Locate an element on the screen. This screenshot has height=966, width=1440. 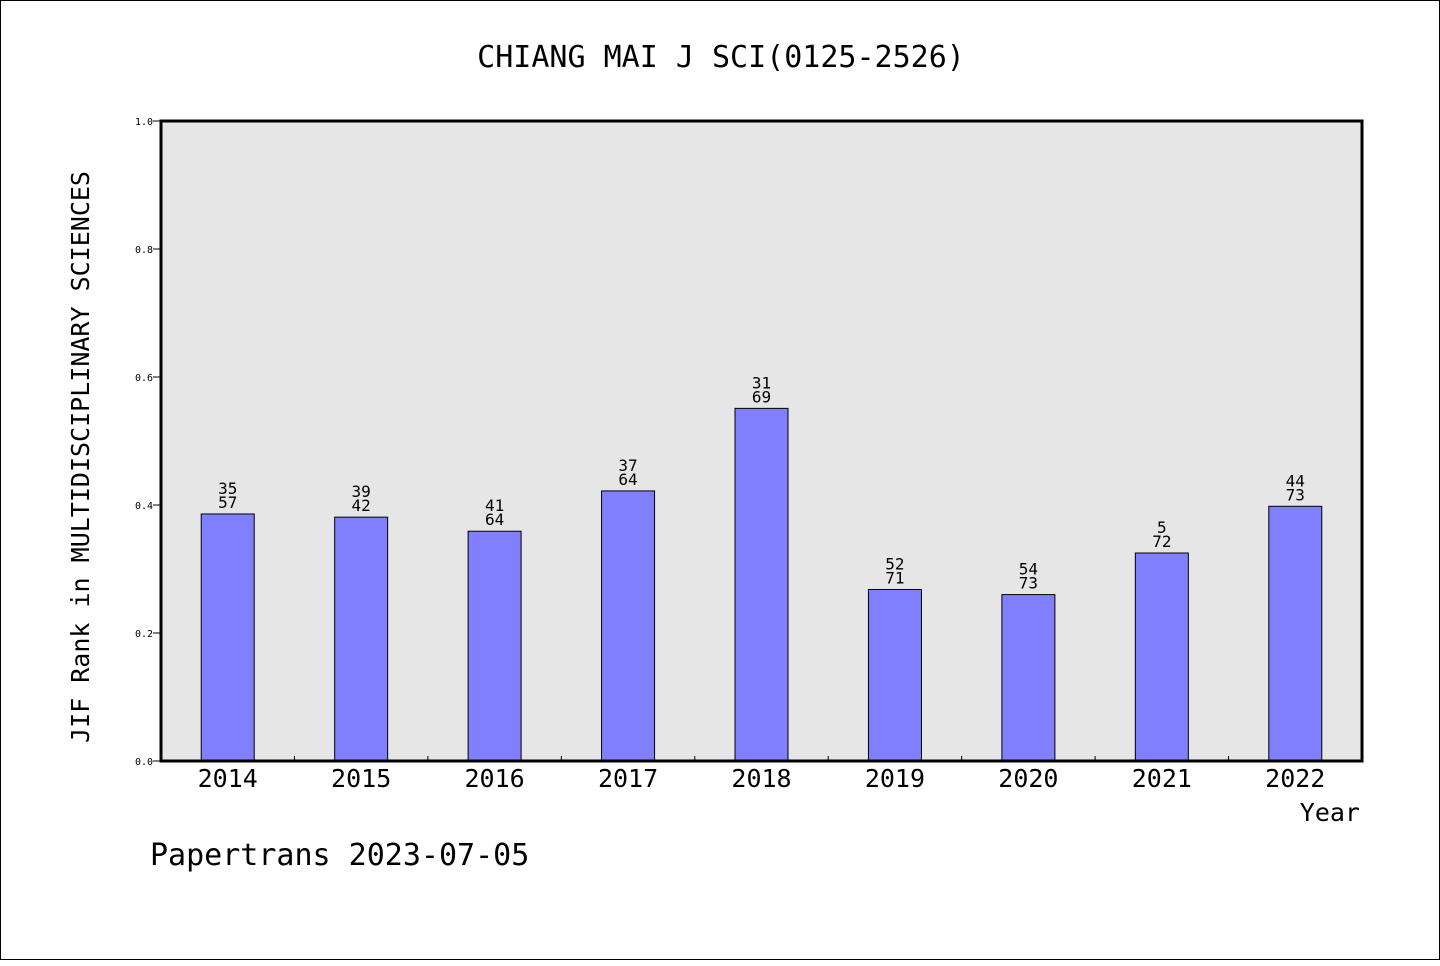
bar-2019 is located at coordinates (894, 675).